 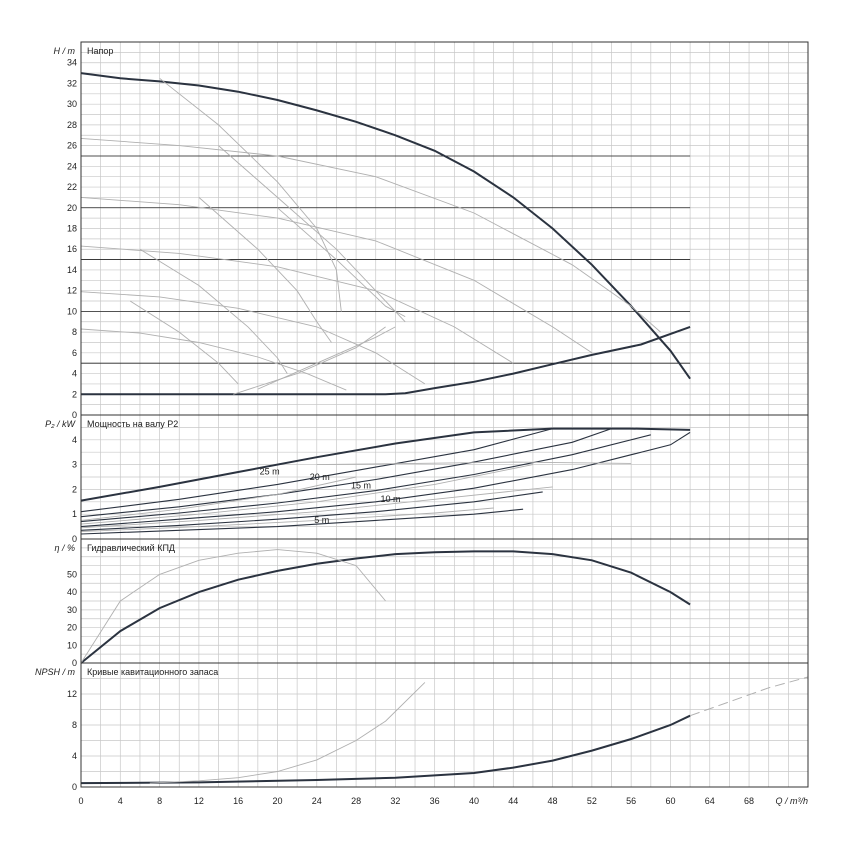 I want to click on y-tick-label: 3, so click(x=74, y=465).